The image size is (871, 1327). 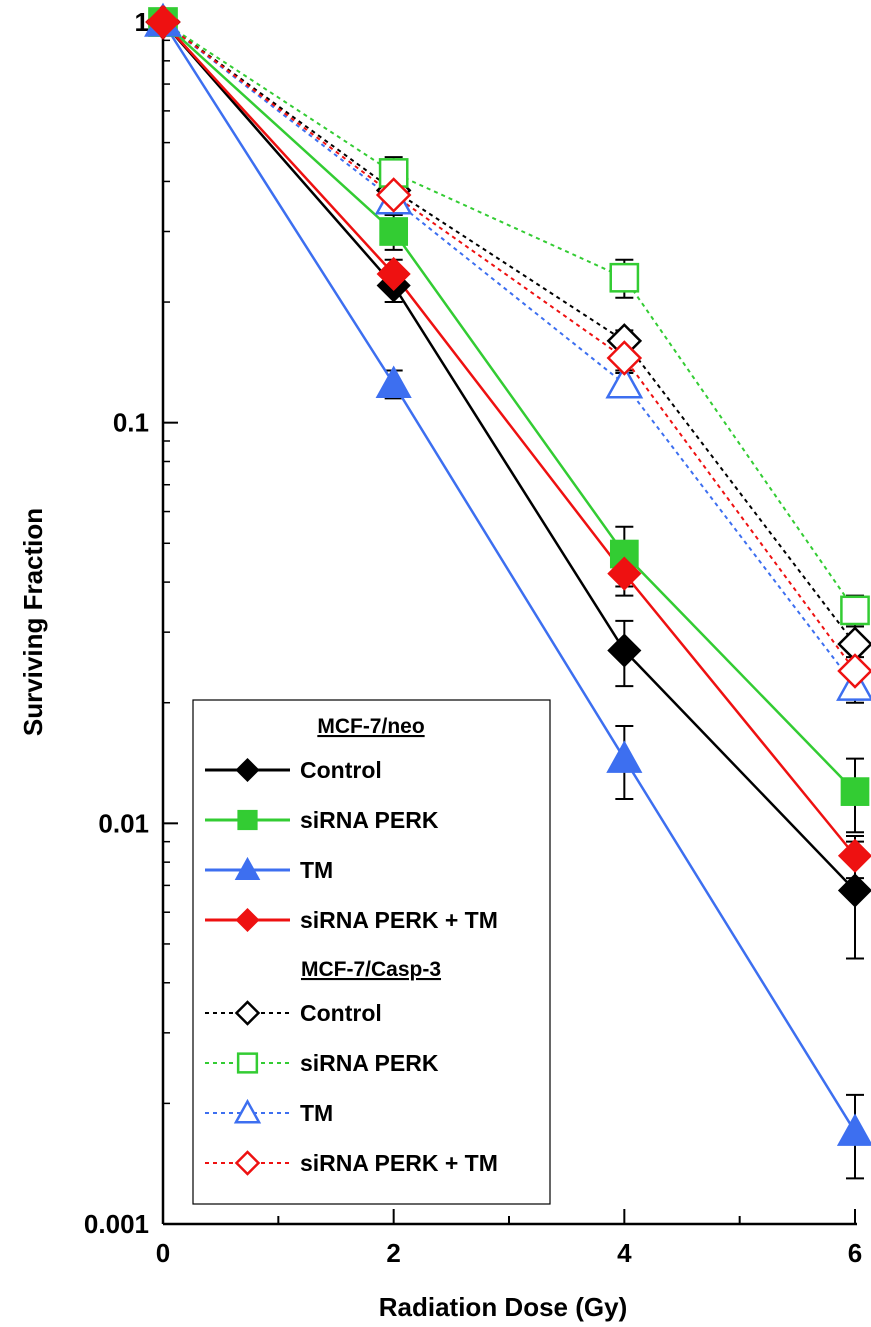 What do you see at coordinates (371, 969) in the screenshot?
I see `legend-heading: MCF-7/Casp-3` at bounding box center [371, 969].